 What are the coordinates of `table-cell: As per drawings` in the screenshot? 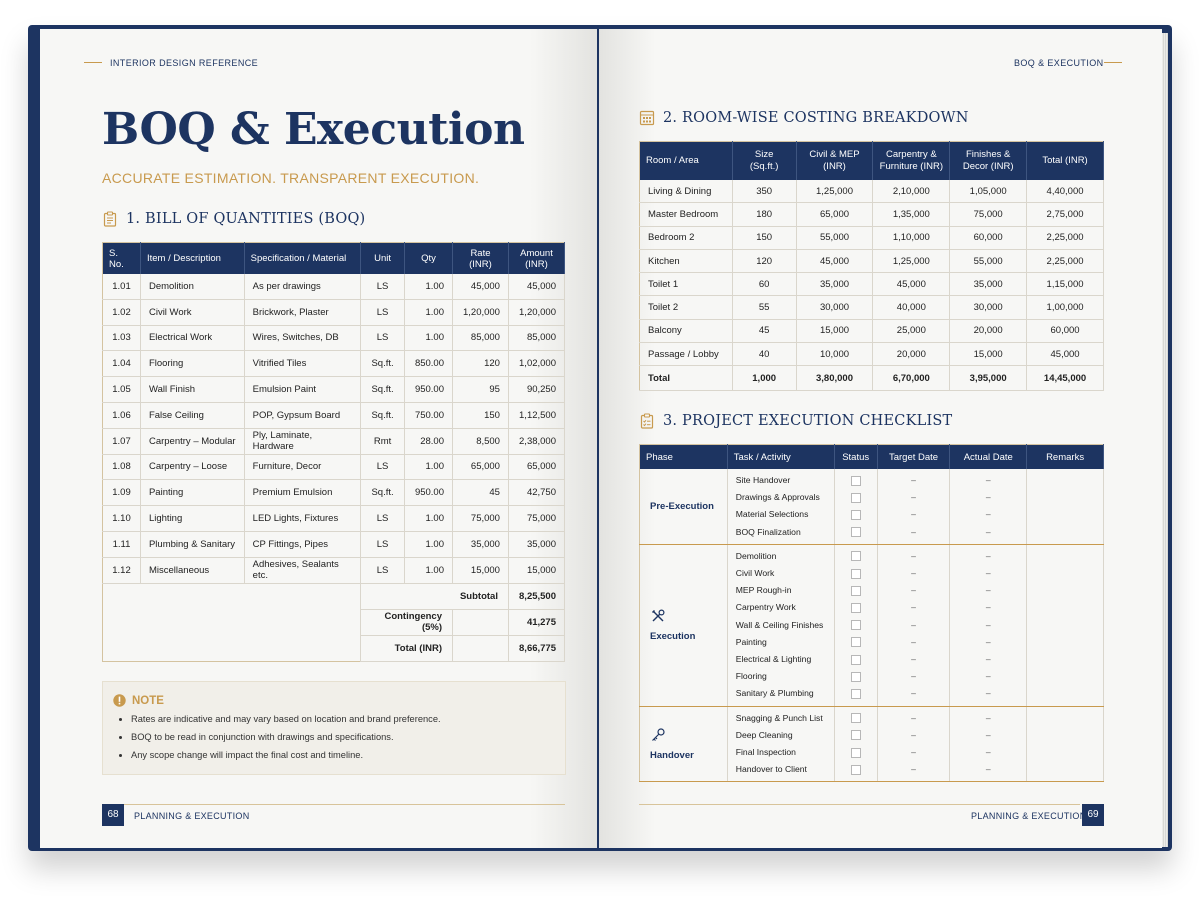 It's located at (303, 287).